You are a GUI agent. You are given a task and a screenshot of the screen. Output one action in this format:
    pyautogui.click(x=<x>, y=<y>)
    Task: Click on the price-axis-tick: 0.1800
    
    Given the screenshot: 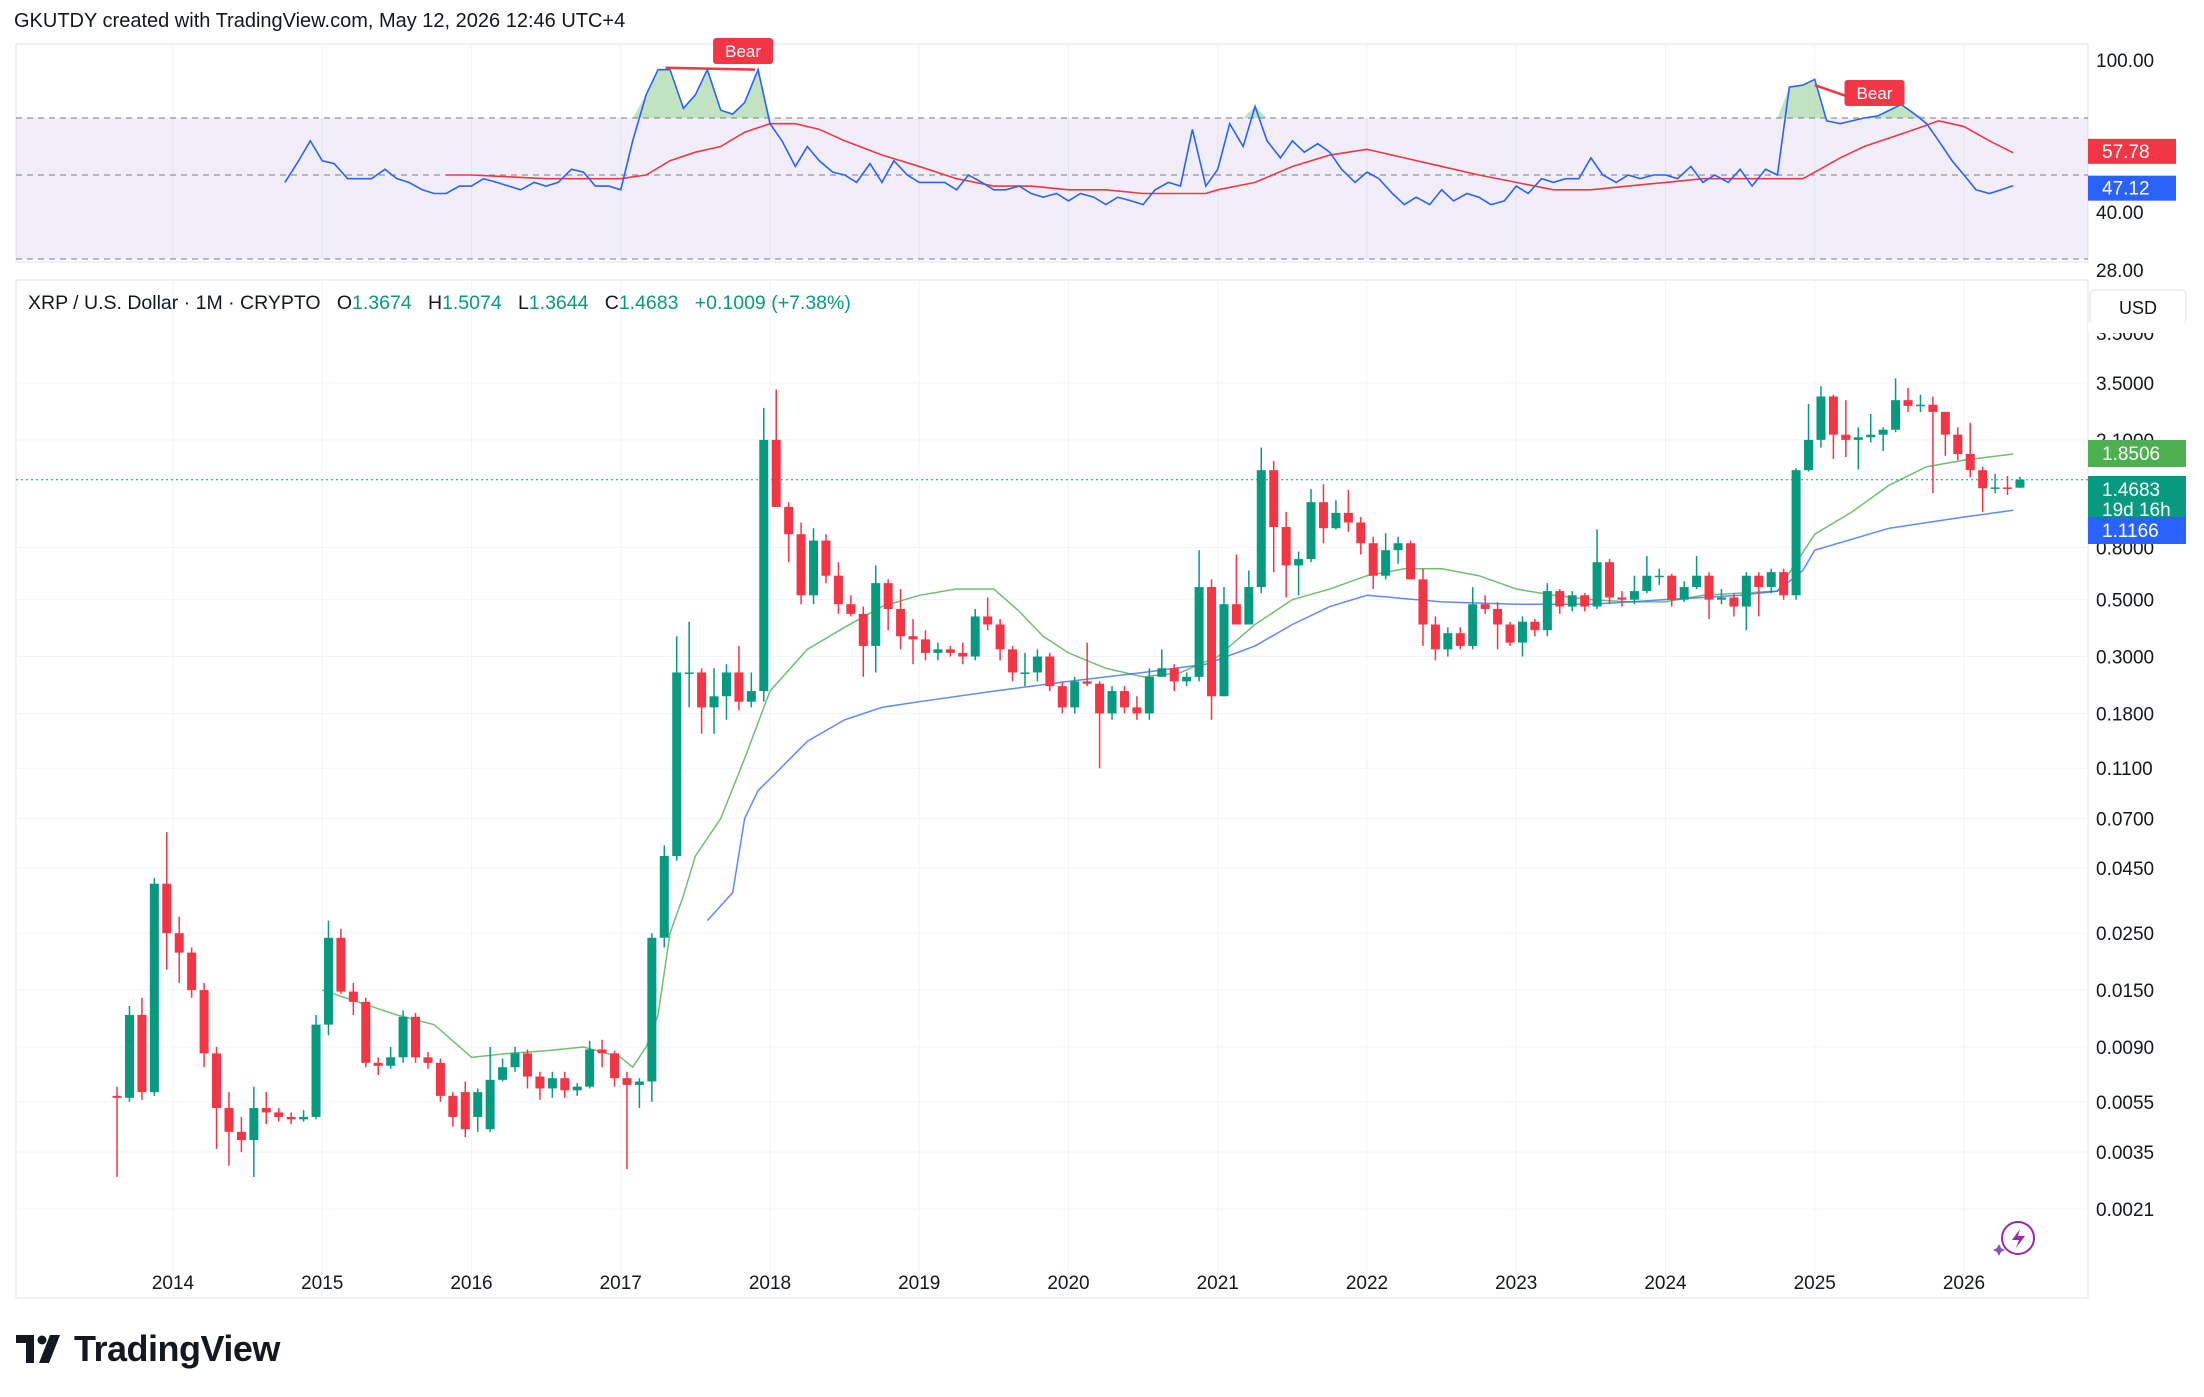 What is the action you would take?
    pyautogui.click(x=2125, y=714)
    